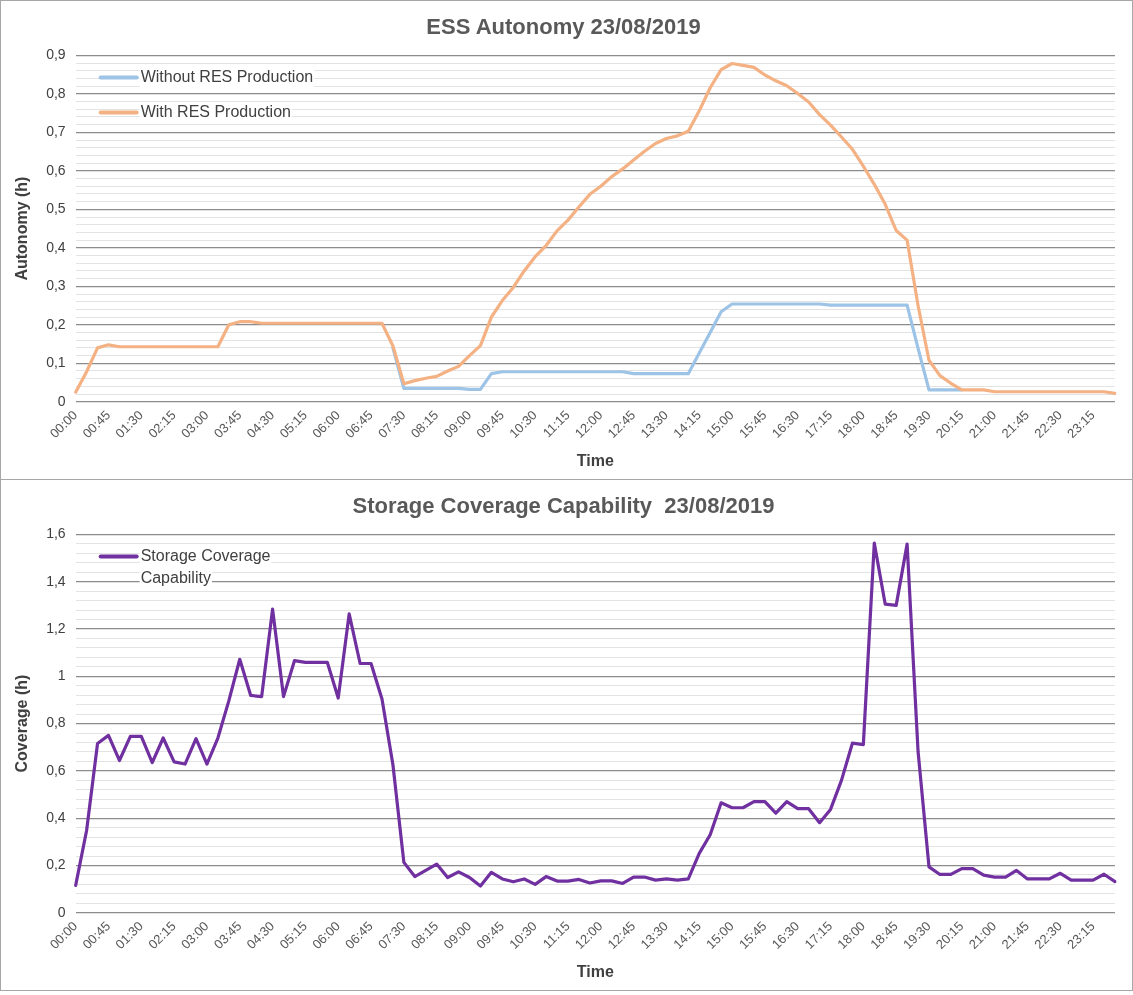 The image size is (1133, 995). What do you see at coordinates (227, 76) in the screenshot?
I see `legend-label: Without RES Production` at bounding box center [227, 76].